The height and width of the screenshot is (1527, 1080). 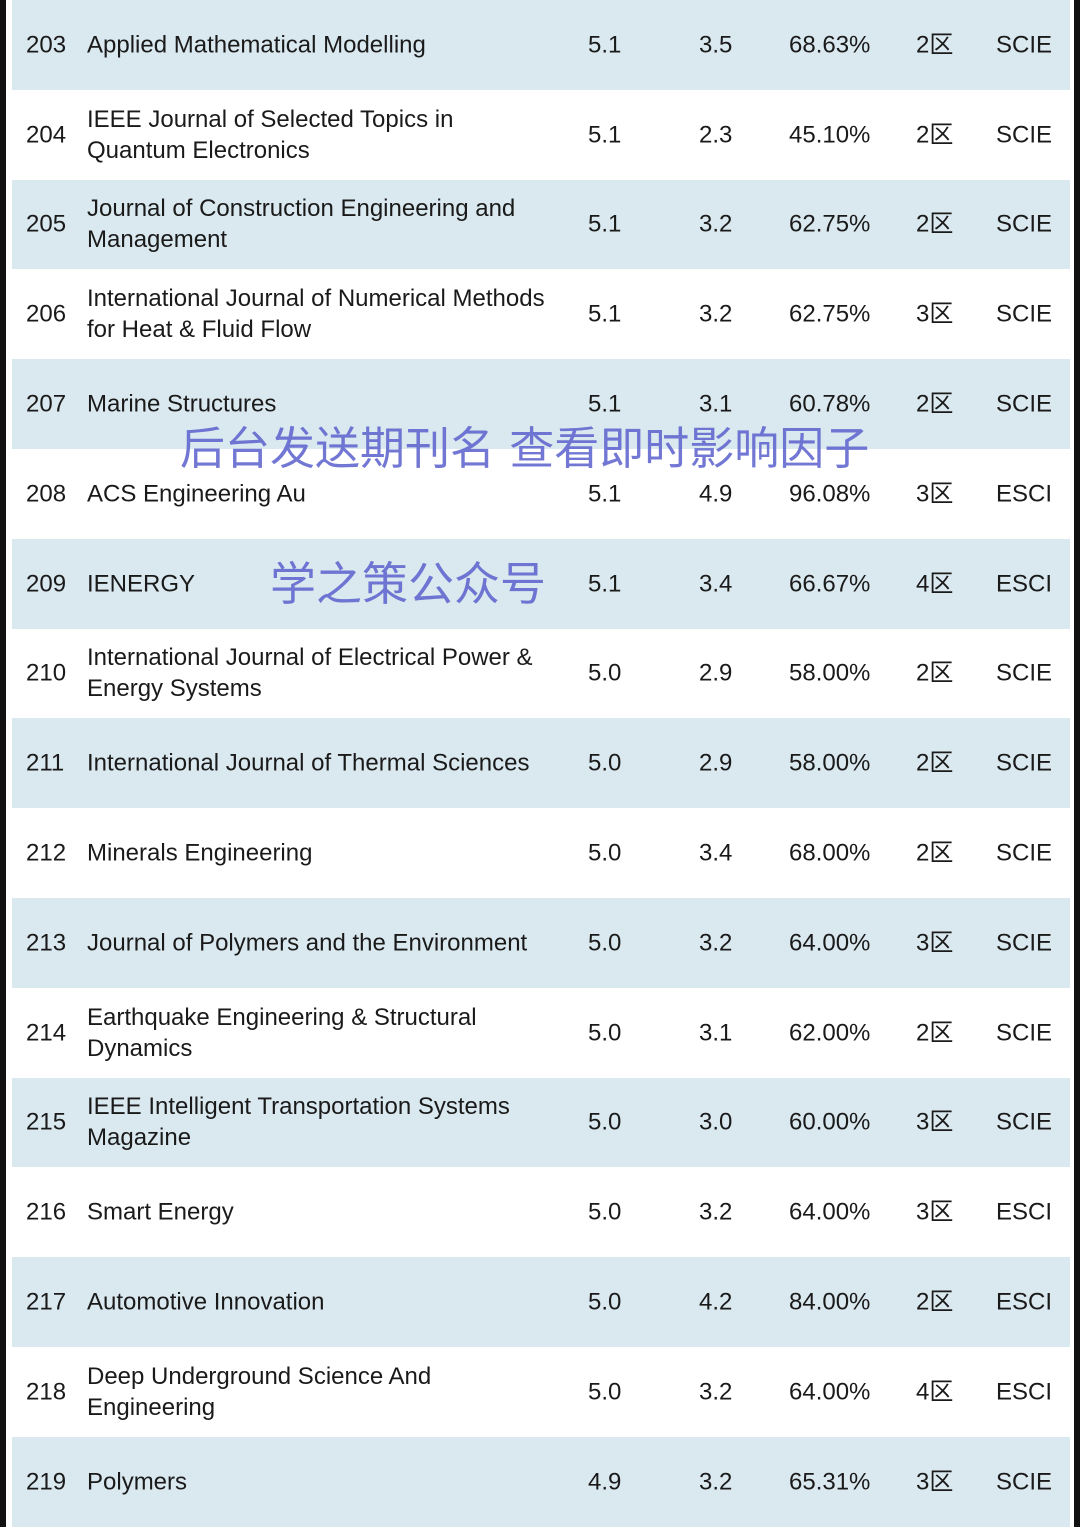 I want to click on impact-factor-cell: 4.9, so click(x=605, y=1482).